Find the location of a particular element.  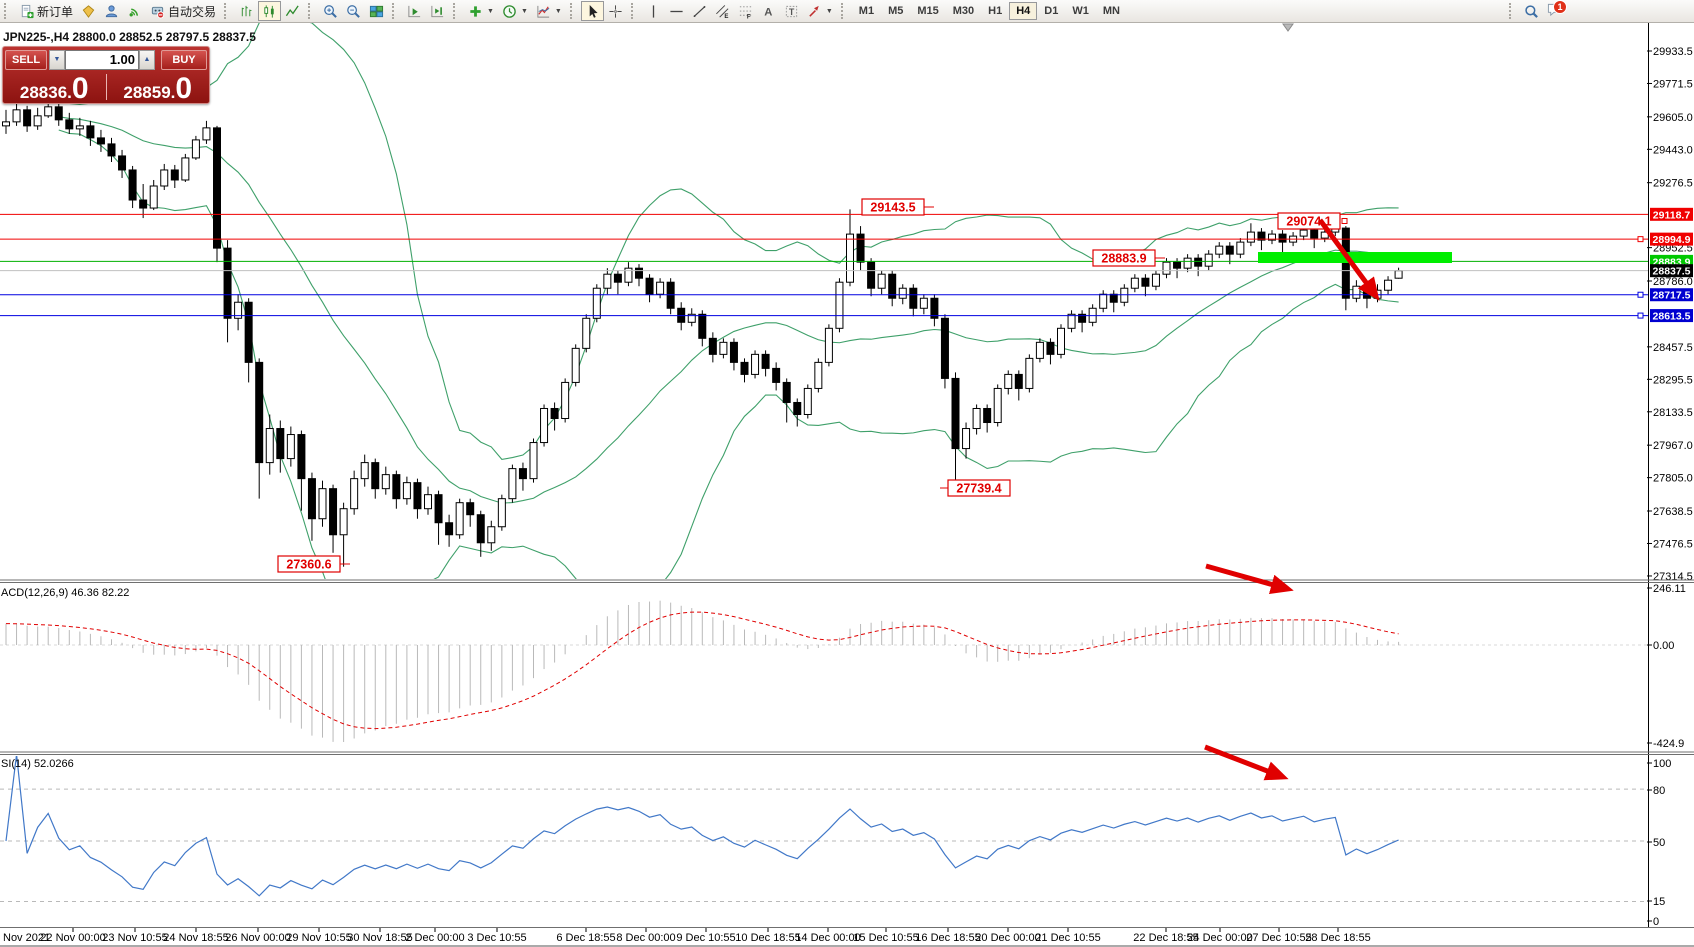

community-button is located at coordinates (111, 11).